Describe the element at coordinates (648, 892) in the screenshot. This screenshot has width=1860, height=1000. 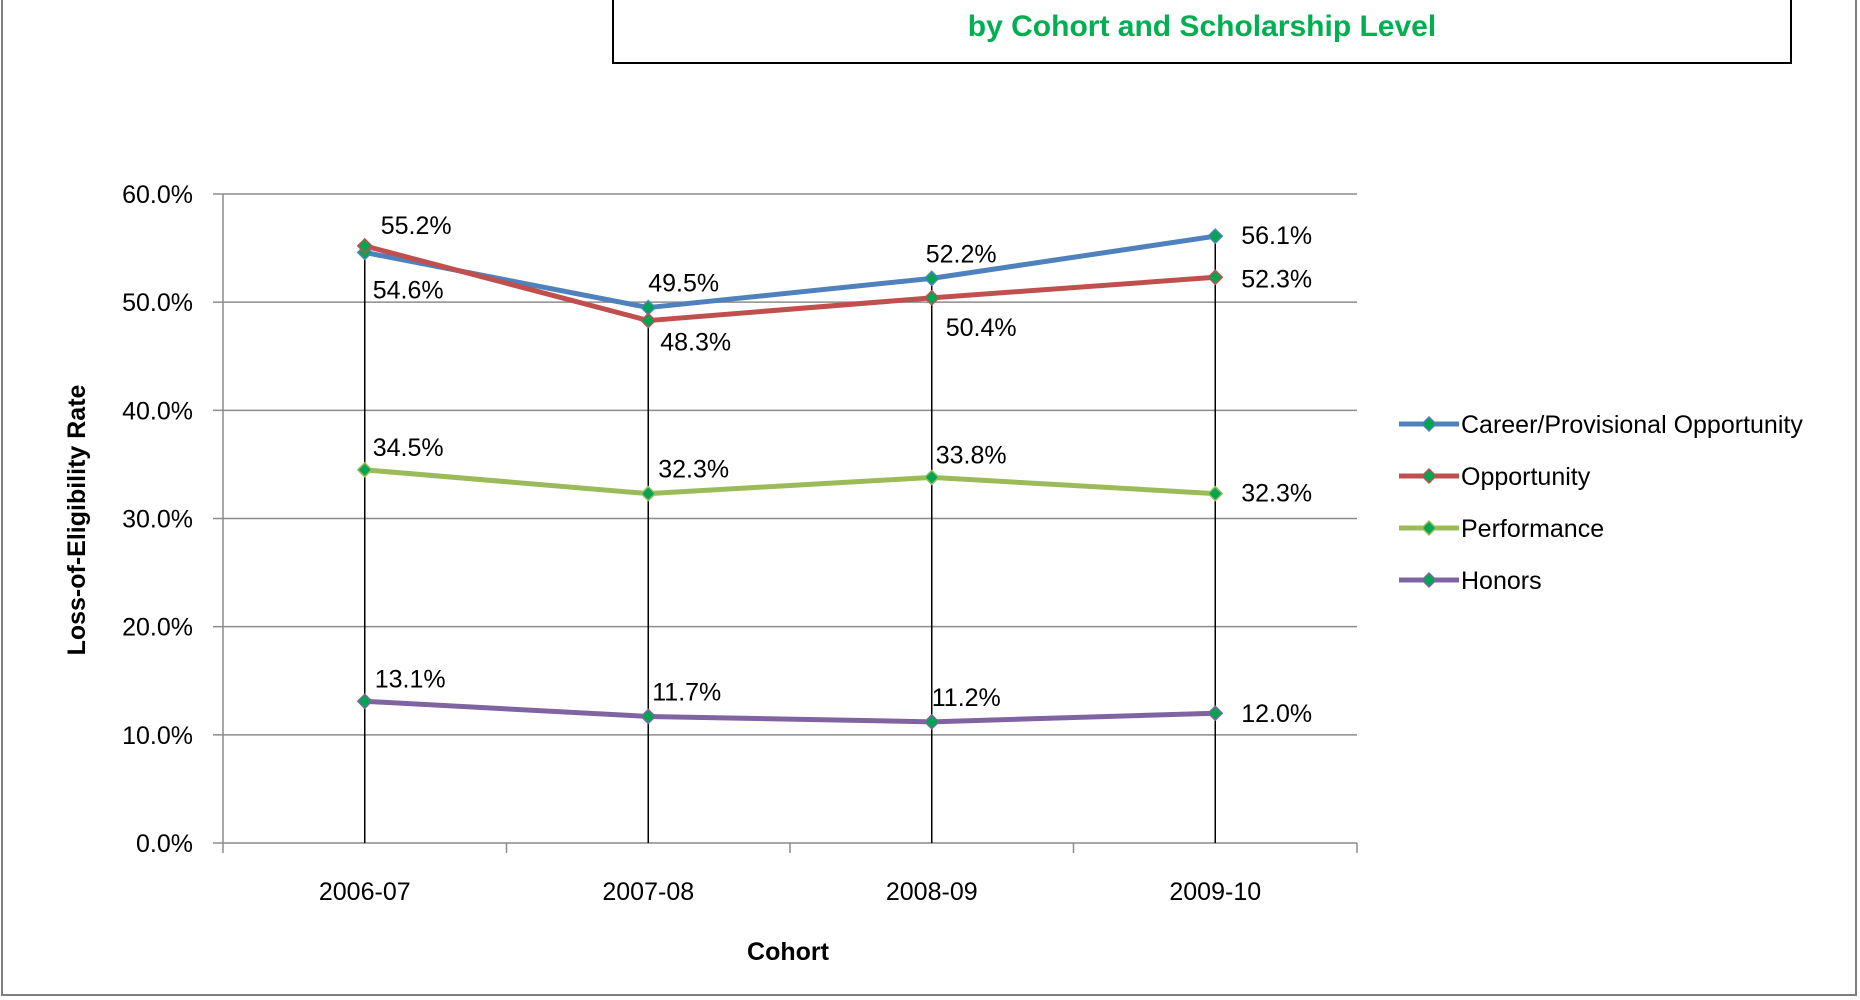
I see `x-tick-label: 2007-08` at that location.